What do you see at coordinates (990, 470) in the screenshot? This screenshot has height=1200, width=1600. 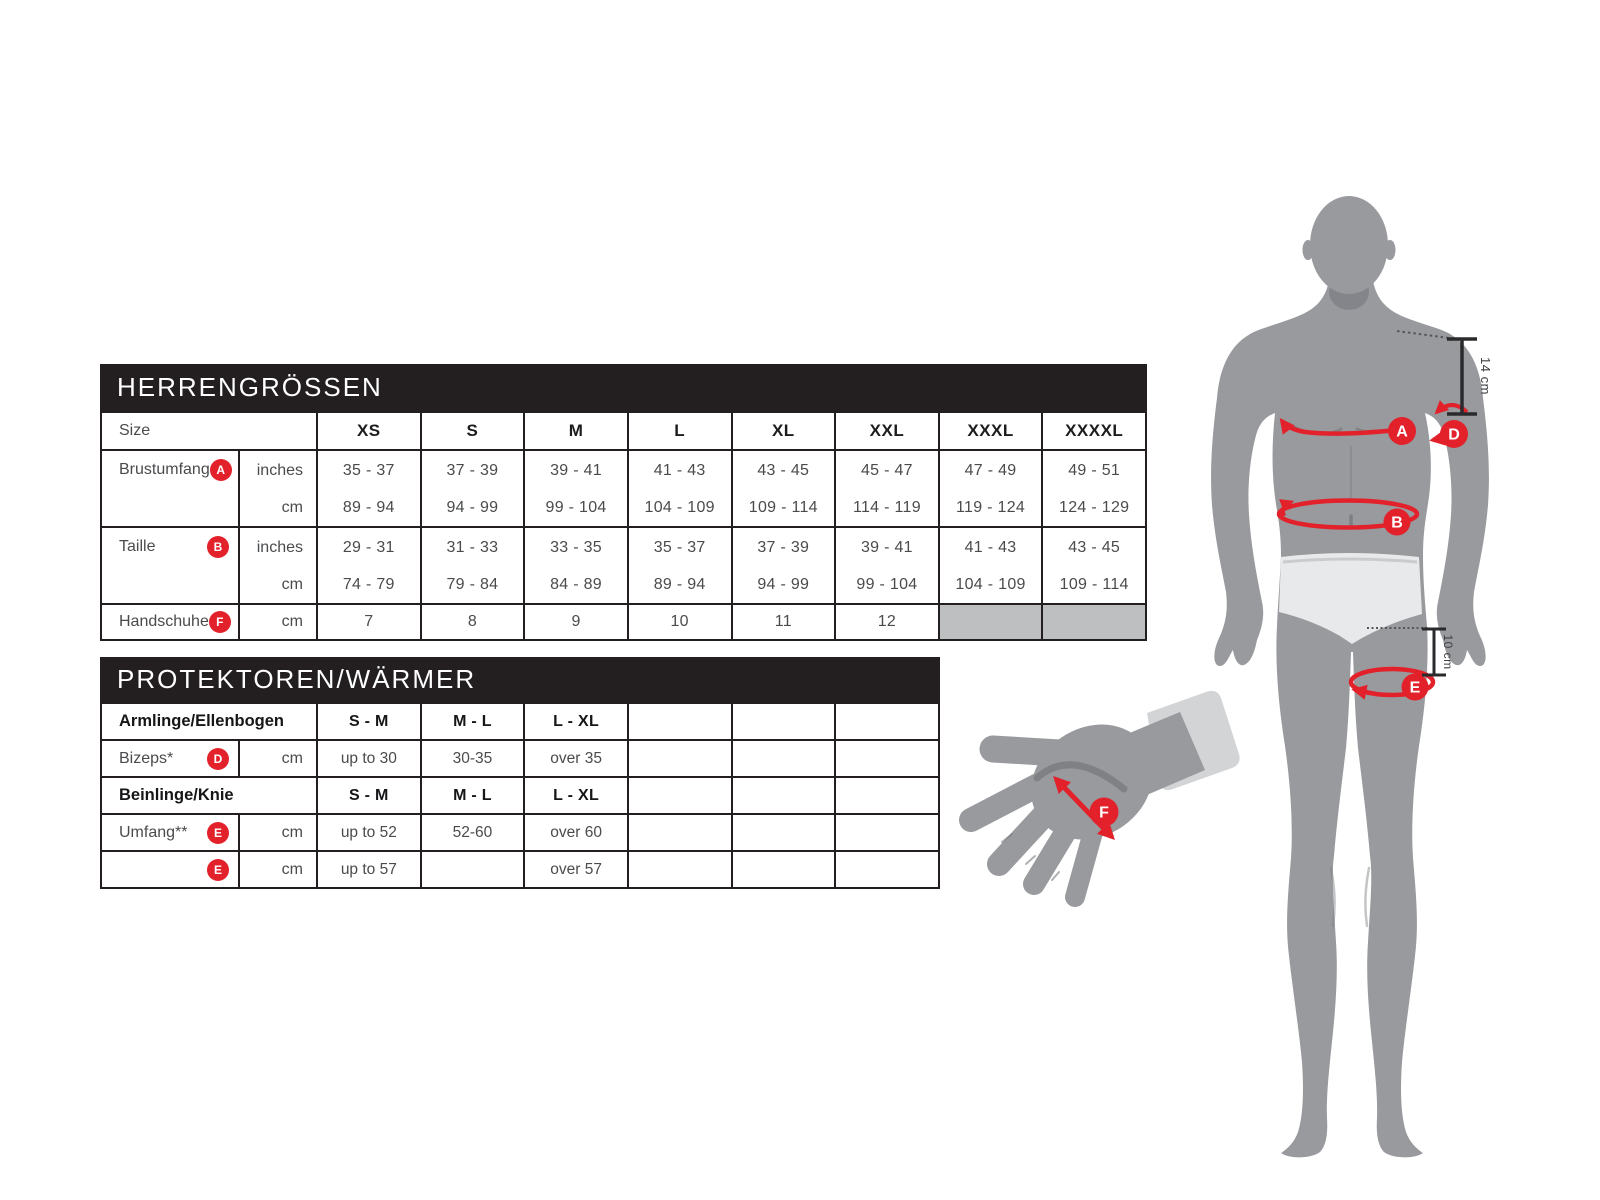 I see `chest-in-xxxl: 47 - 49` at bounding box center [990, 470].